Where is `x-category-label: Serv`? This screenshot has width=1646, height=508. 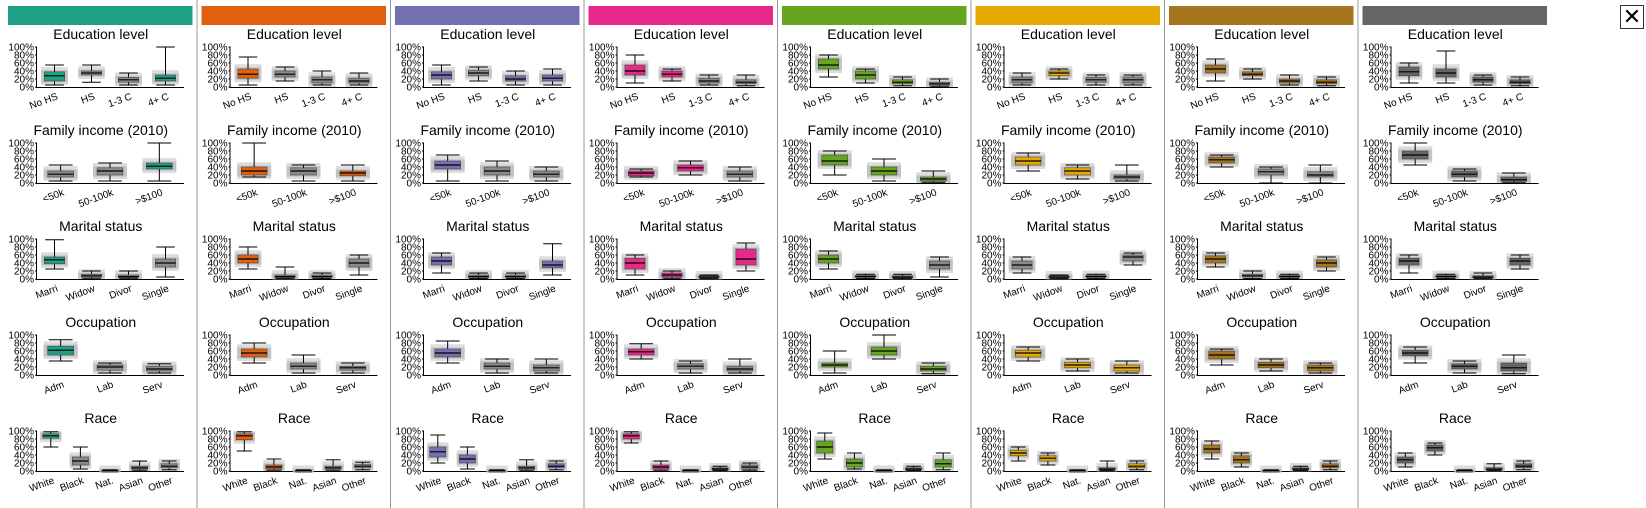 x-category-label: Serv is located at coordinates (1507, 387).